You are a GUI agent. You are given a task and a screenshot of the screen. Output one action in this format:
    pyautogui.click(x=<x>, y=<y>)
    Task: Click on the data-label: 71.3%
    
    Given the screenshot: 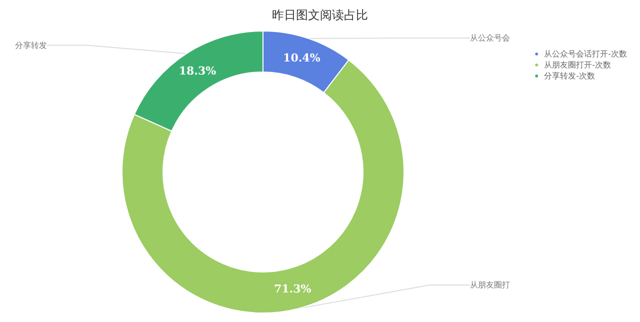 What is the action you would take?
    pyautogui.click(x=293, y=289)
    